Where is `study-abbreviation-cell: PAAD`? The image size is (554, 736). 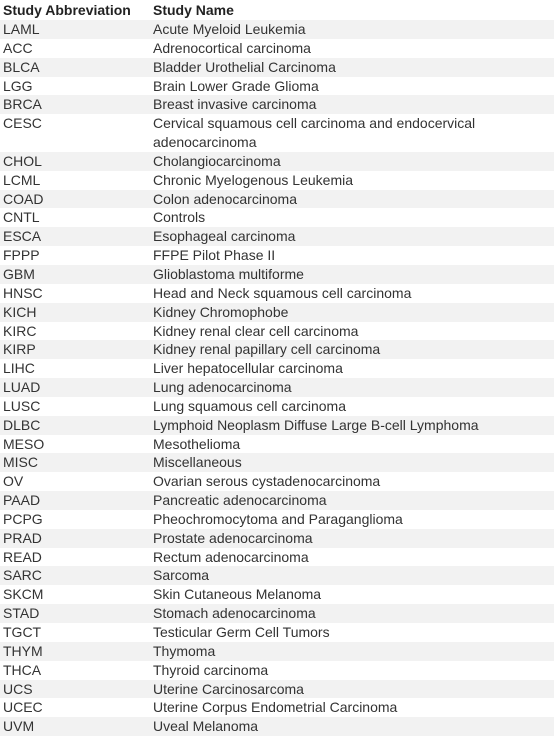
study-abbreviation-cell: PAAD is located at coordinates (74, 500).